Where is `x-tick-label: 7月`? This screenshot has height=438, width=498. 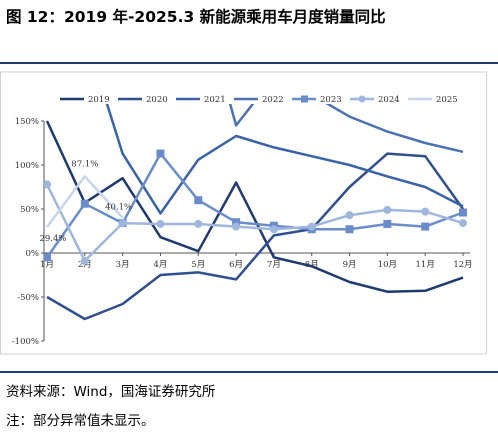 x-tick-label: 7月 is located at coordinates (274, 265).